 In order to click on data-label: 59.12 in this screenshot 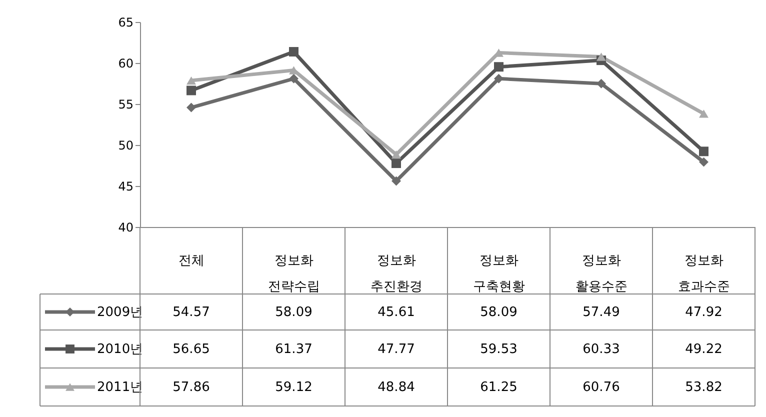, I will do `click(293, 387)`.